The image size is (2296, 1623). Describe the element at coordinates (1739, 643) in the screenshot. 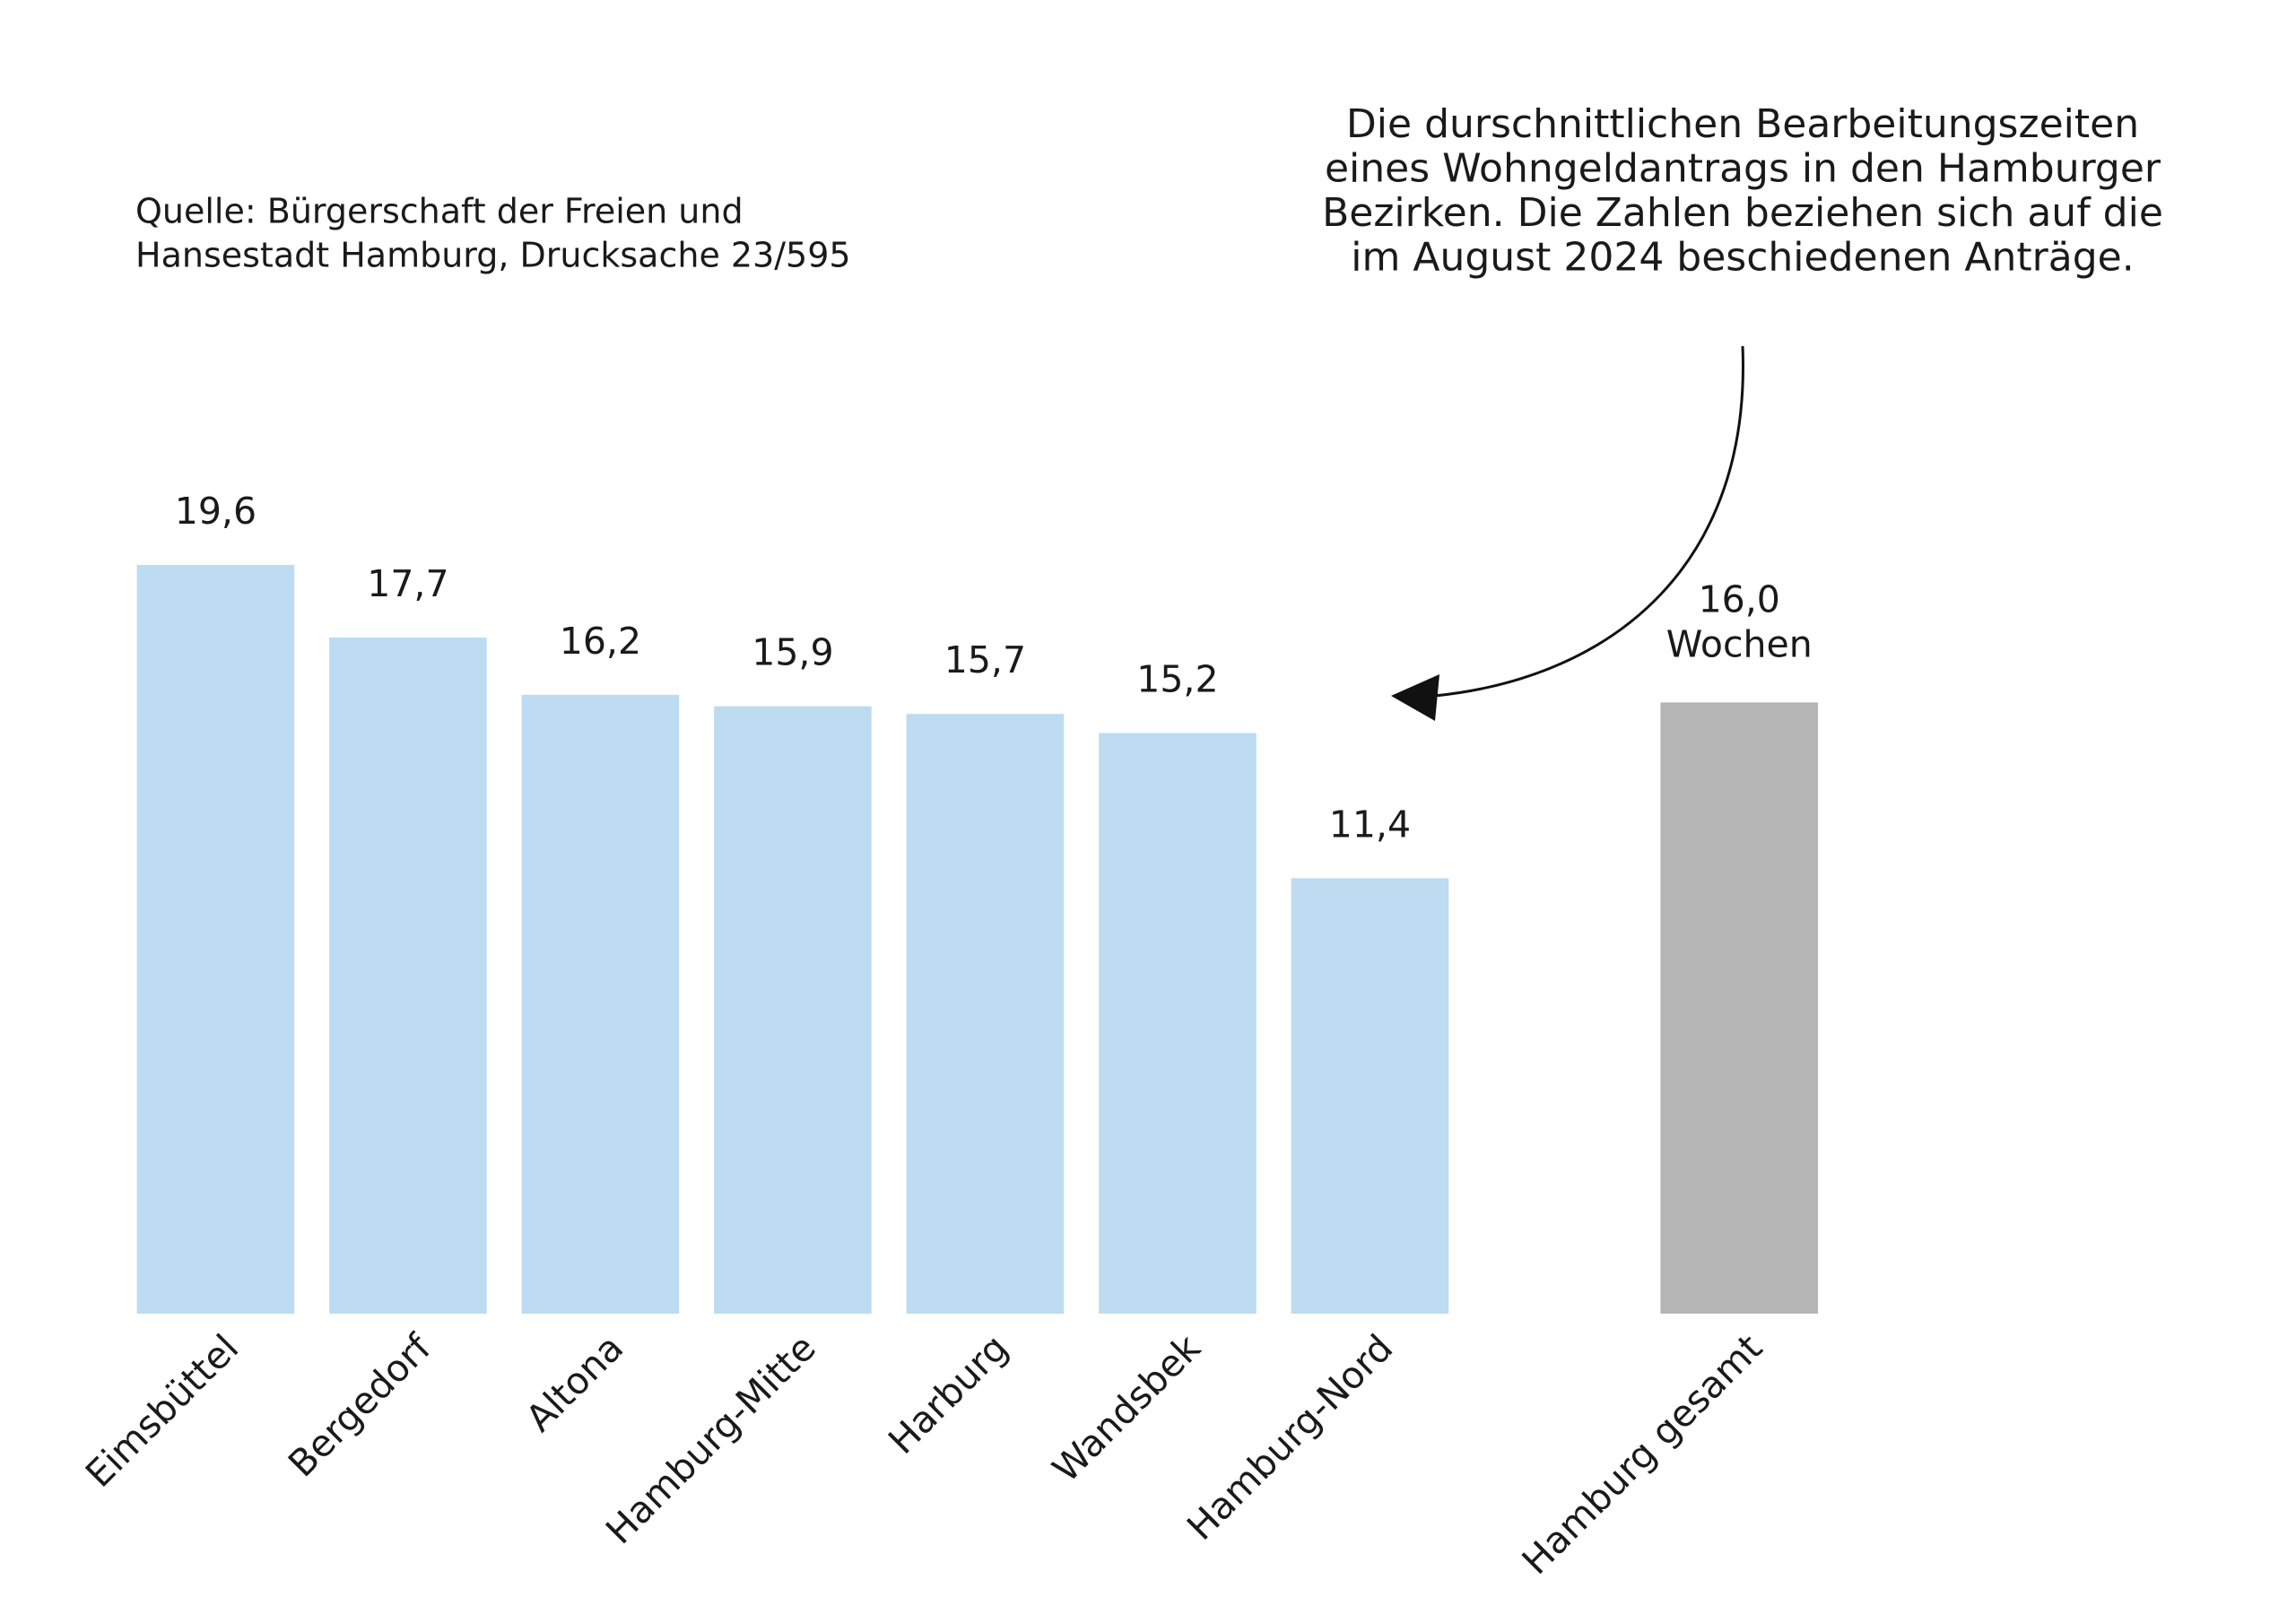

I see `unit-label: Wochen` at that location.